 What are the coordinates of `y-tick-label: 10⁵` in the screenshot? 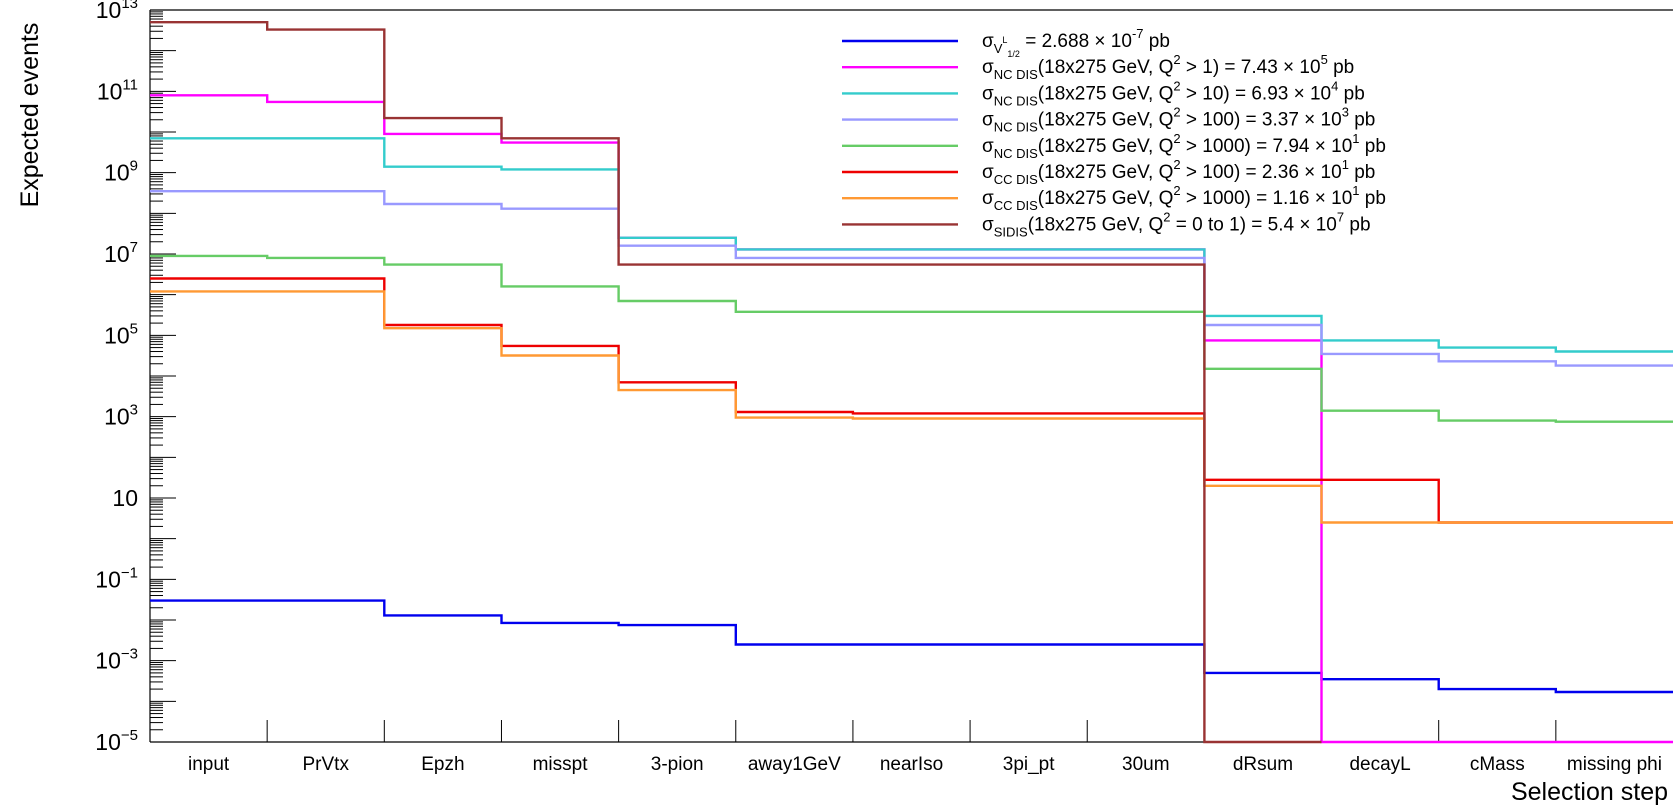 It's located at (121, 334).